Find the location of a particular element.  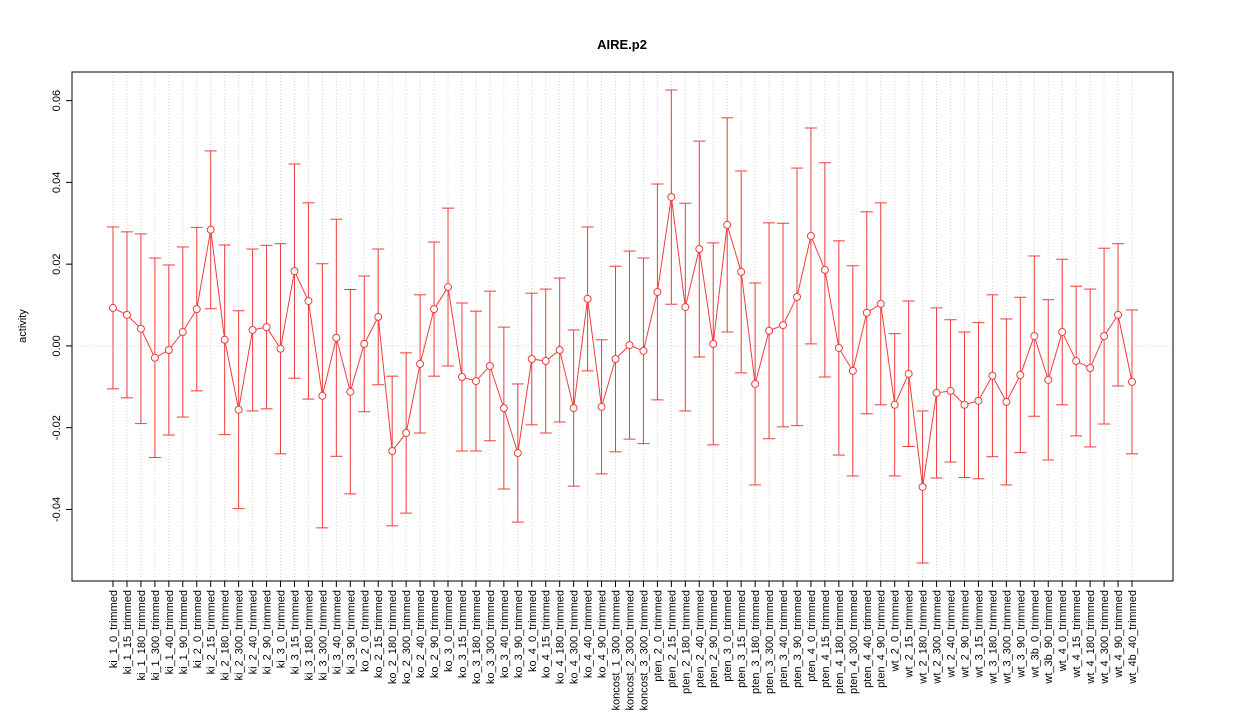

x-tick-label: wt_3_15_trimmed is located at coordinates (979, 634).